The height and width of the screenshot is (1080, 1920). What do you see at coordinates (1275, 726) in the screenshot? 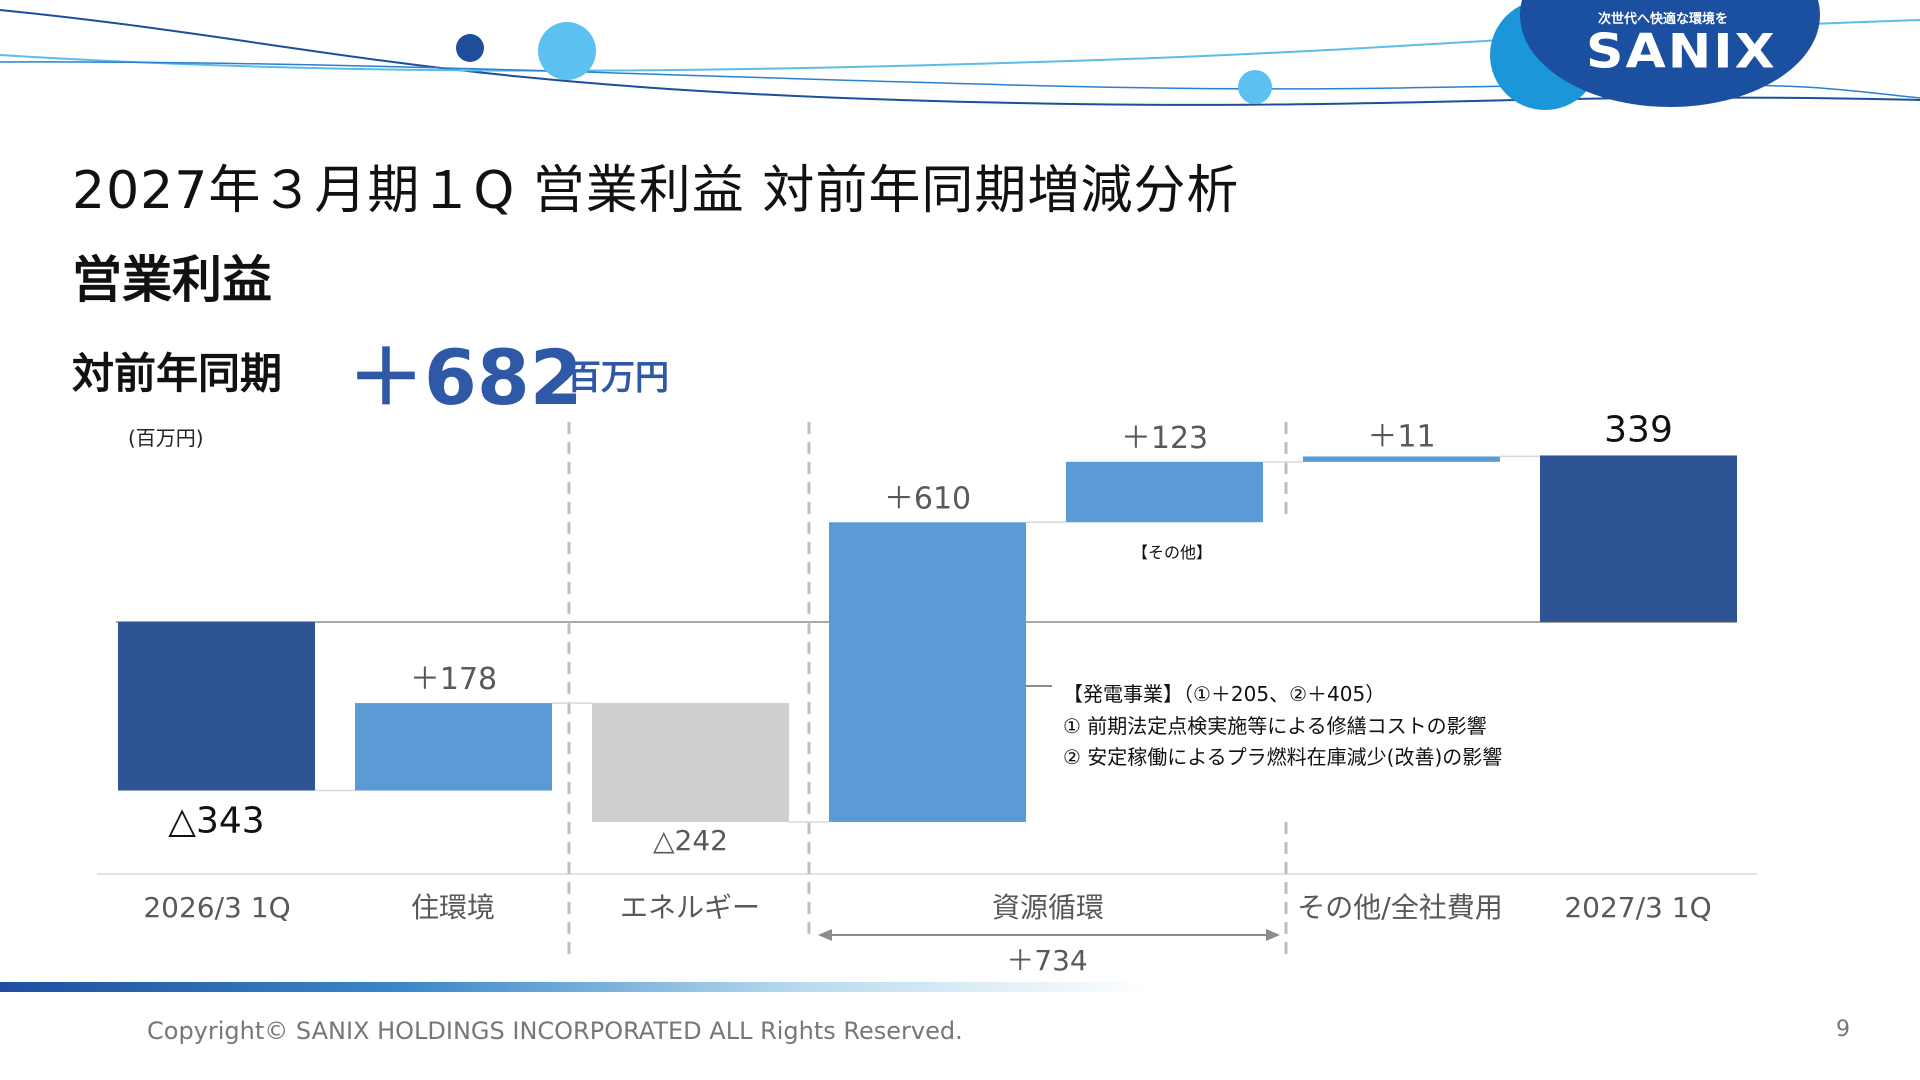
I see `power-note-line-2: ① 前期法定点検実施等による修繕コストの影響` at bounding box center [1275, 726].